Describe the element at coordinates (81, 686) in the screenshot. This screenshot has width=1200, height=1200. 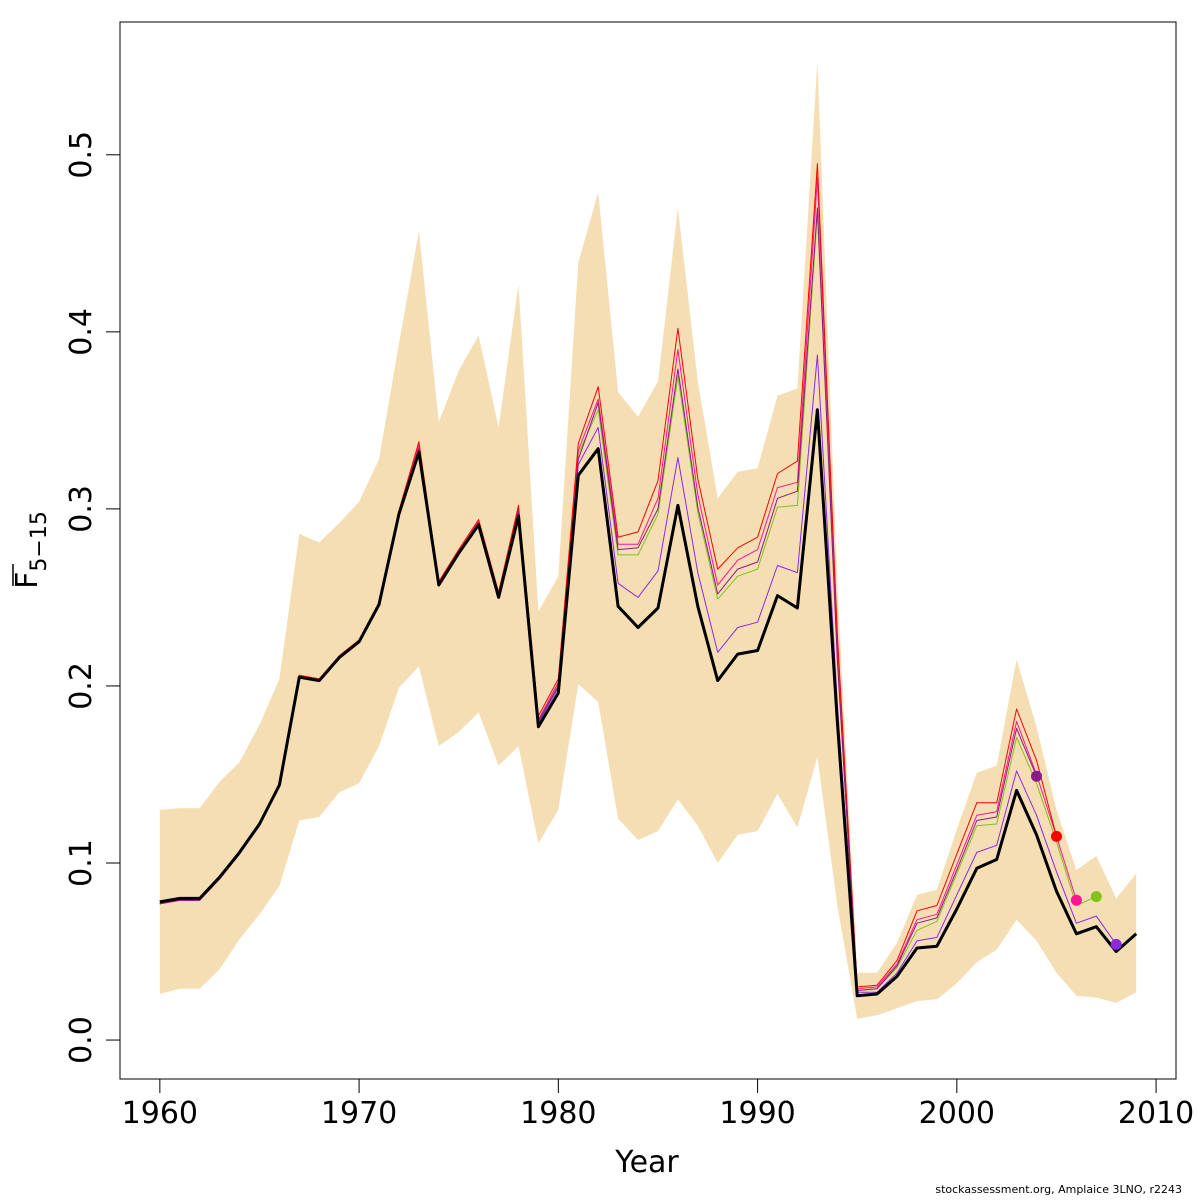
I see `y-tick-label: 0.2` at that location.